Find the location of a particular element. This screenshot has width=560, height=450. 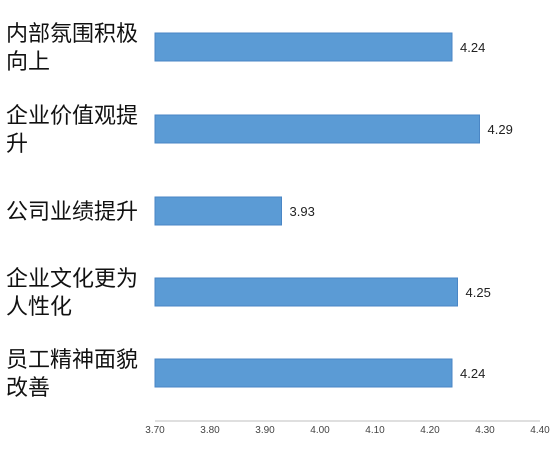

x-tick-label: 4.00 is located at coordinates (320, 430).